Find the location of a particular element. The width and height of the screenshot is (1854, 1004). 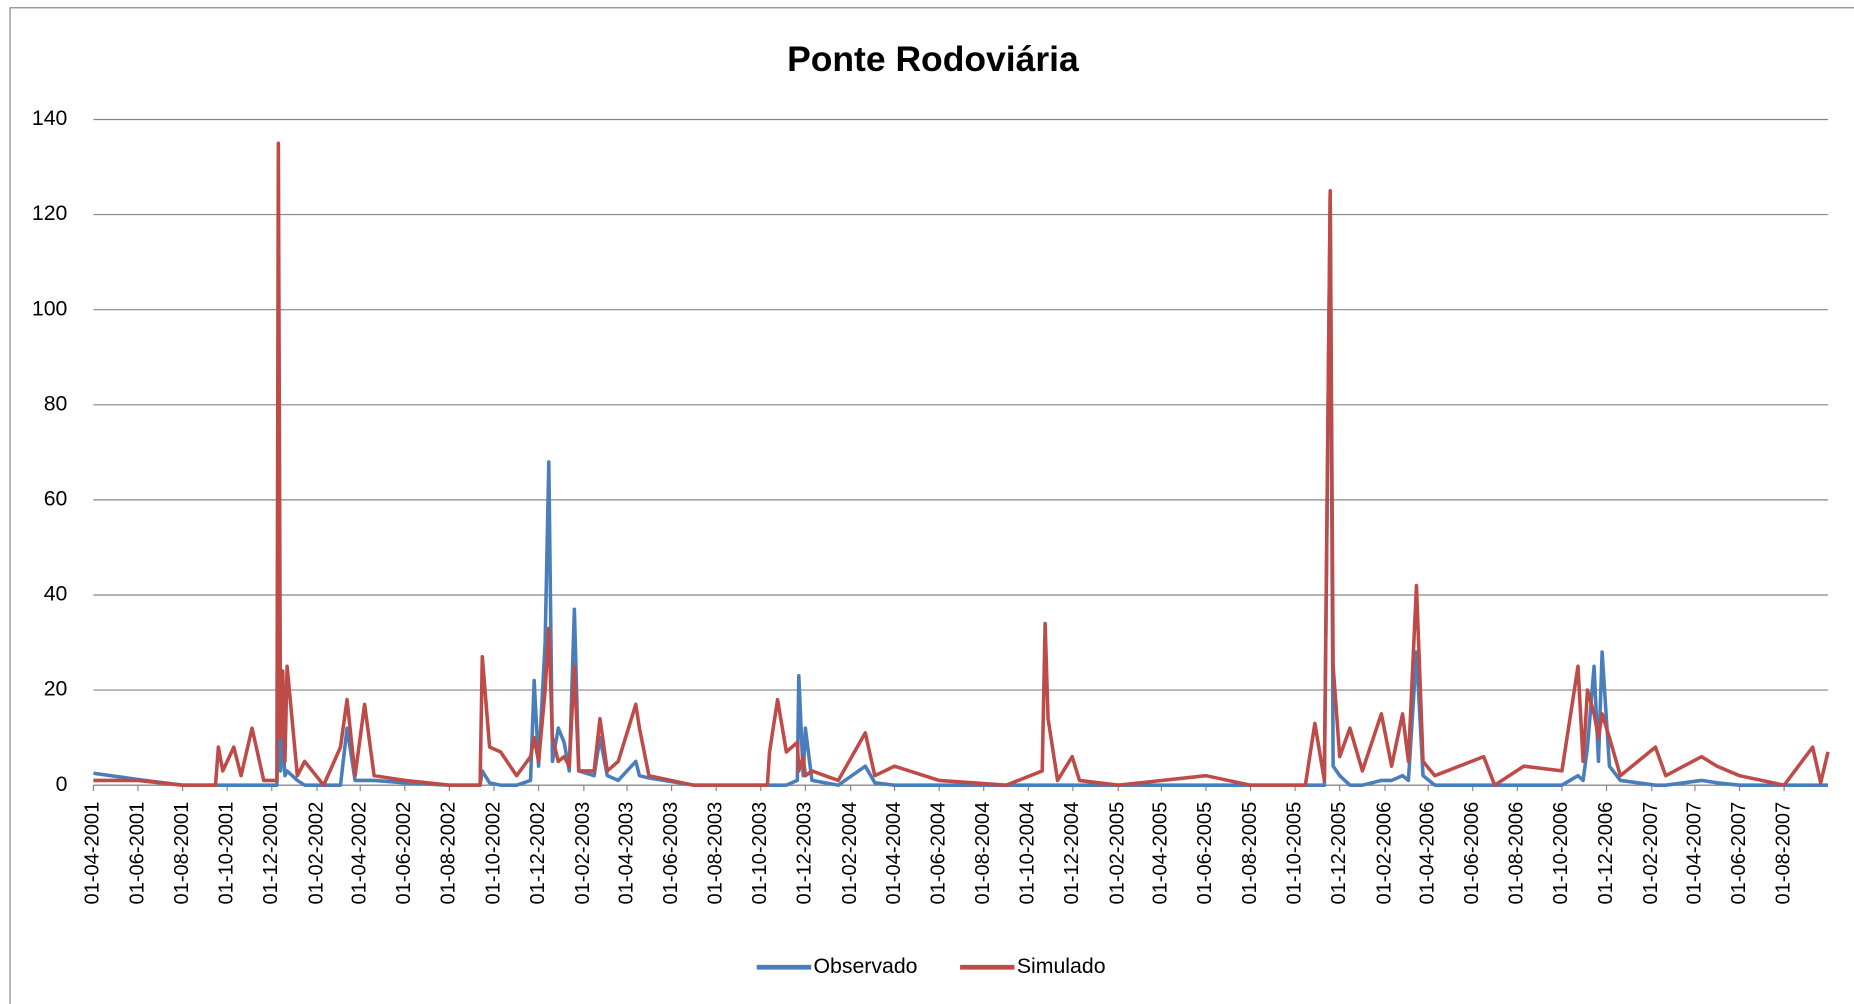

x-tick-label: 01-12-2004 is located at coordinates (1072, 853).